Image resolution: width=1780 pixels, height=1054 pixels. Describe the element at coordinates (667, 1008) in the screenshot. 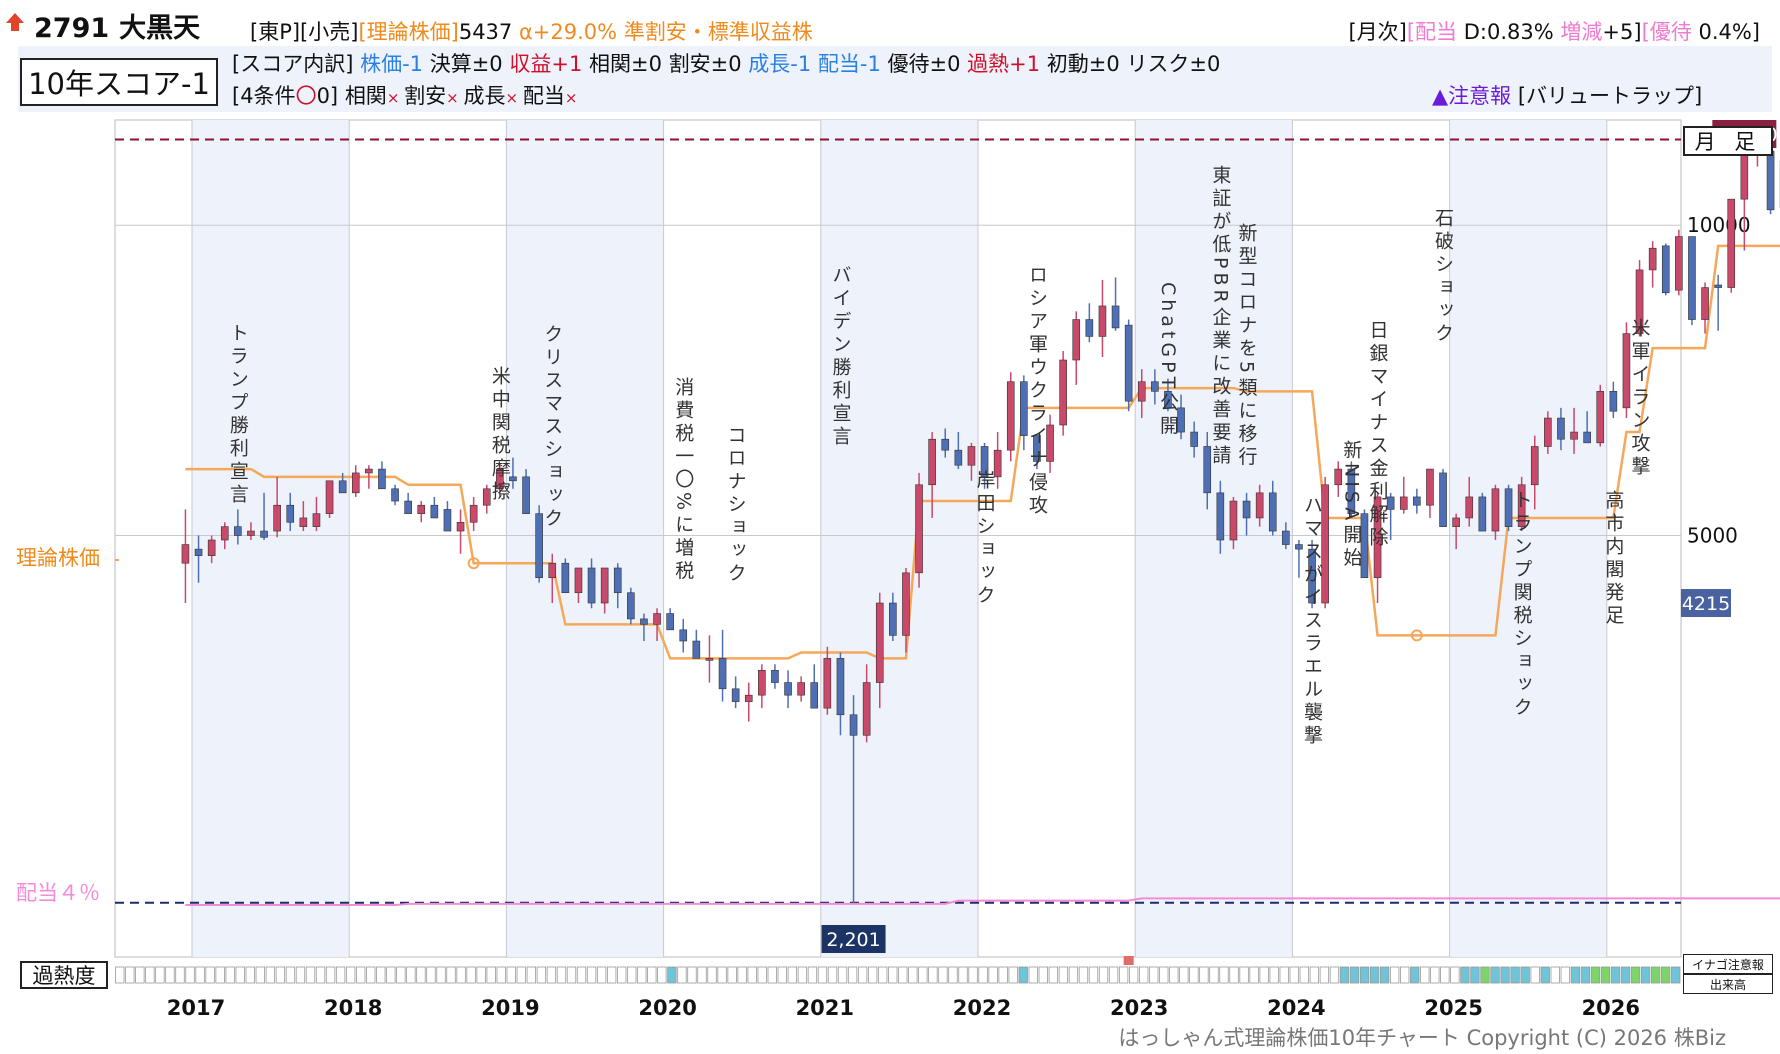

I see `x-year-label: 2020` at that location.